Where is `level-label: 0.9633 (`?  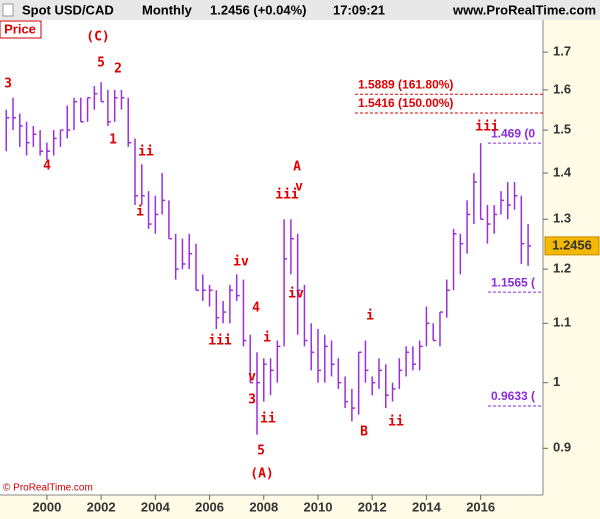 level-label: 0.9633 ( is located at coordinates (513, 396).